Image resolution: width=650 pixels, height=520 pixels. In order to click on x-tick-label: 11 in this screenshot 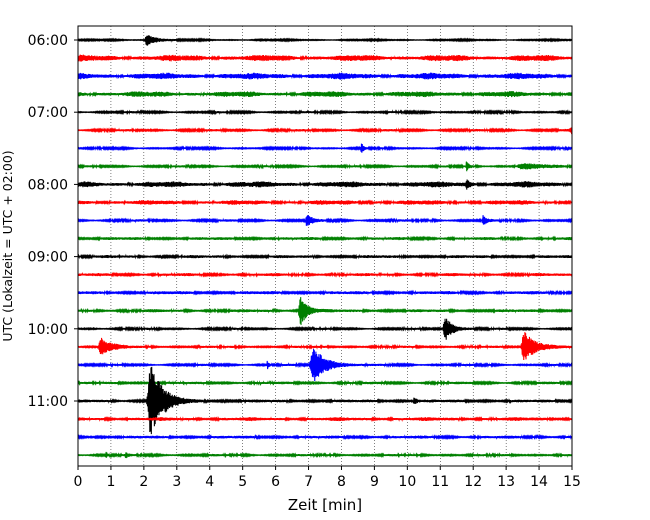, I will do `click(440, 482)`.